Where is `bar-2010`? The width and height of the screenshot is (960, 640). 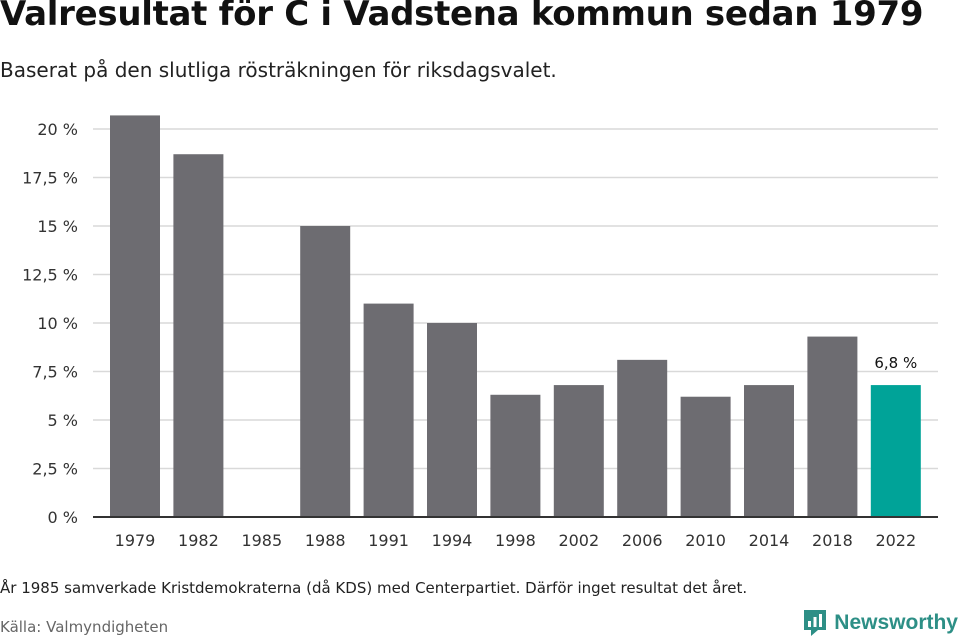 bar-2010 is located at coordinates (705, 456).